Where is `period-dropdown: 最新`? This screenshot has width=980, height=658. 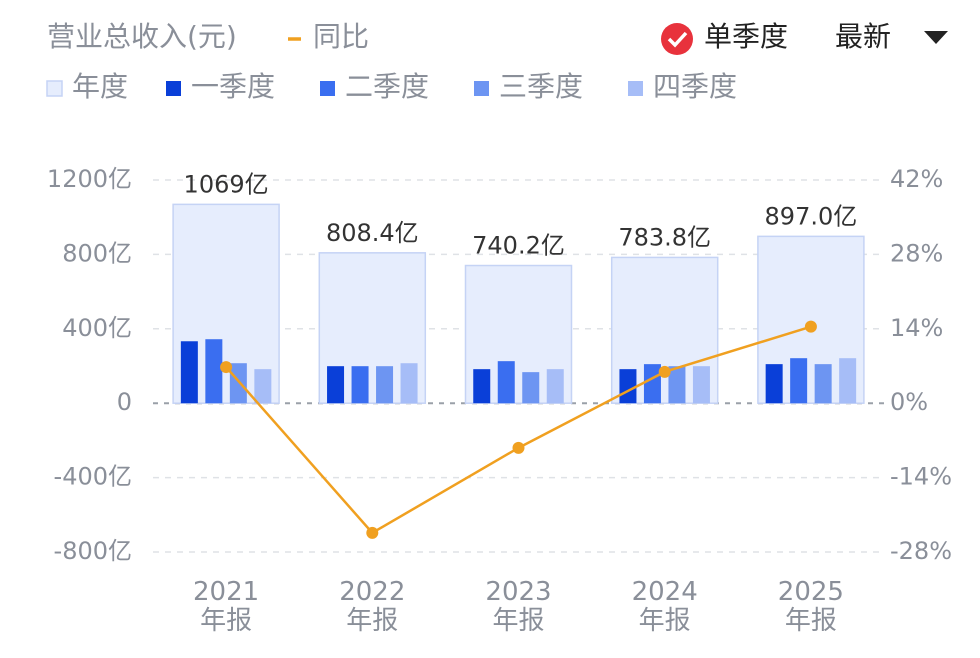
period-dropdown: 最新 is located at coordinates (891, 36).